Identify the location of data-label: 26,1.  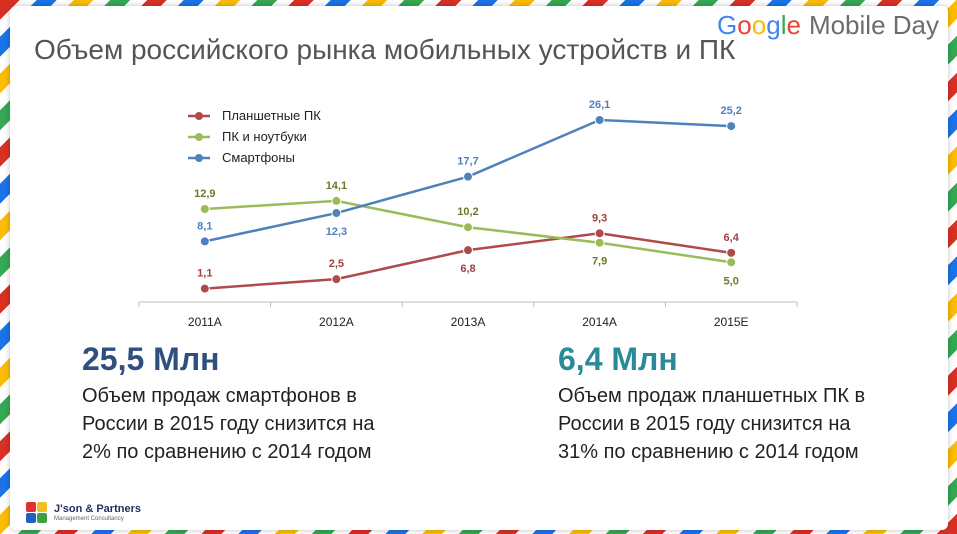
(599, 105).